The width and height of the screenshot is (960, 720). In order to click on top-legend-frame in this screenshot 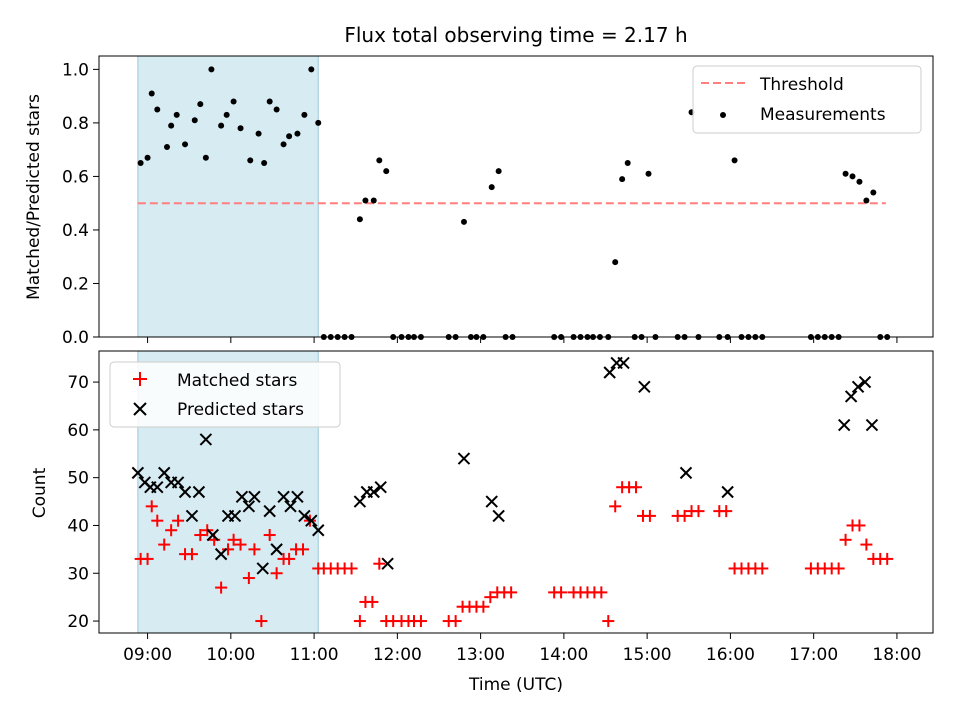, I will do `click(807, 99)`.